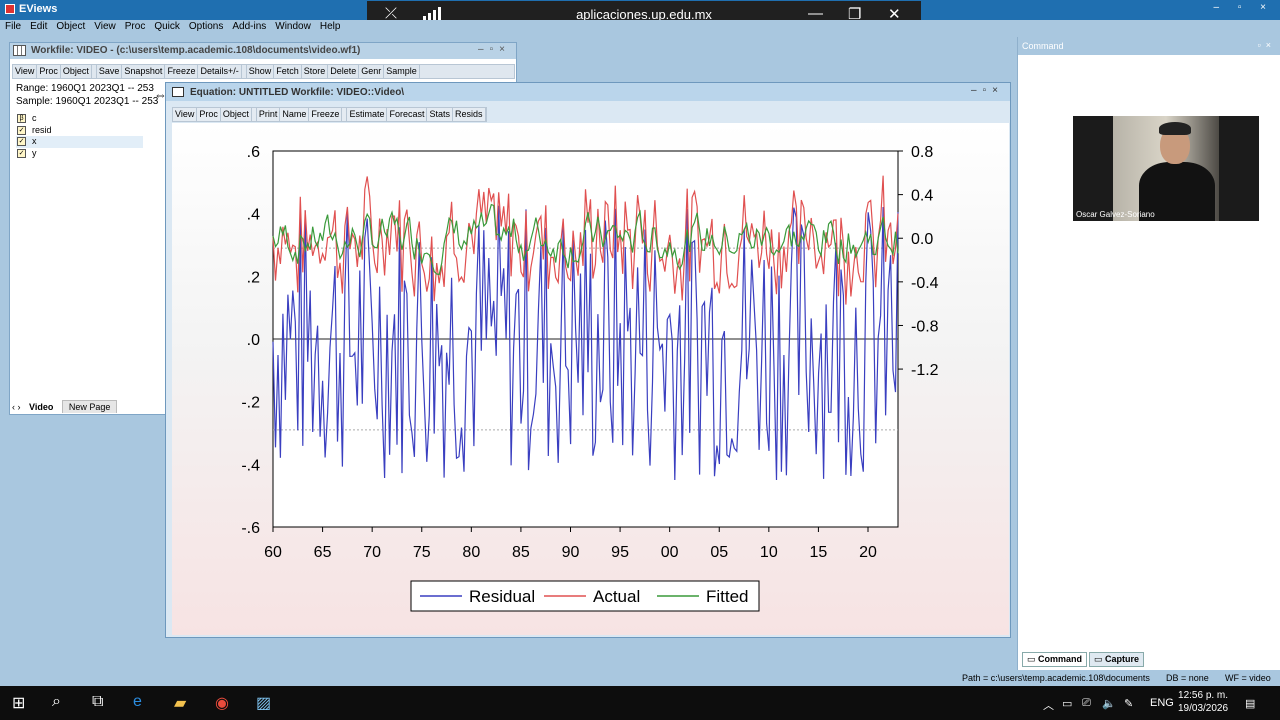 This screenshot has height=720, width=1280. I want to click on tray-chevron-icon: ︿, so click(1048, 706).